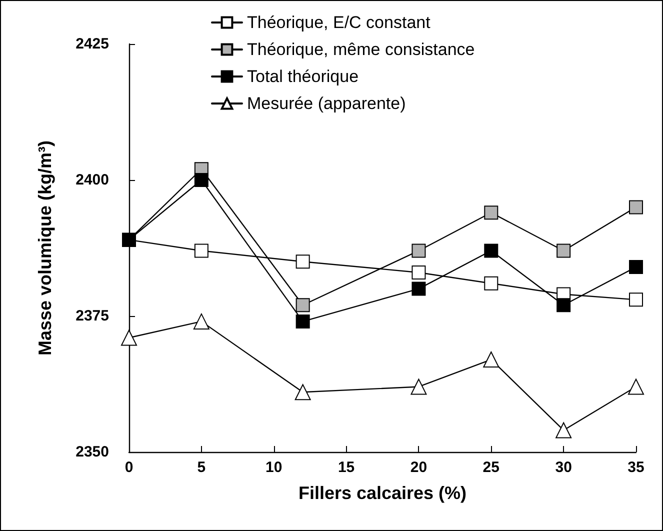  I want to click on legend-label: Théorique, E/C constant, so click(339, 22).